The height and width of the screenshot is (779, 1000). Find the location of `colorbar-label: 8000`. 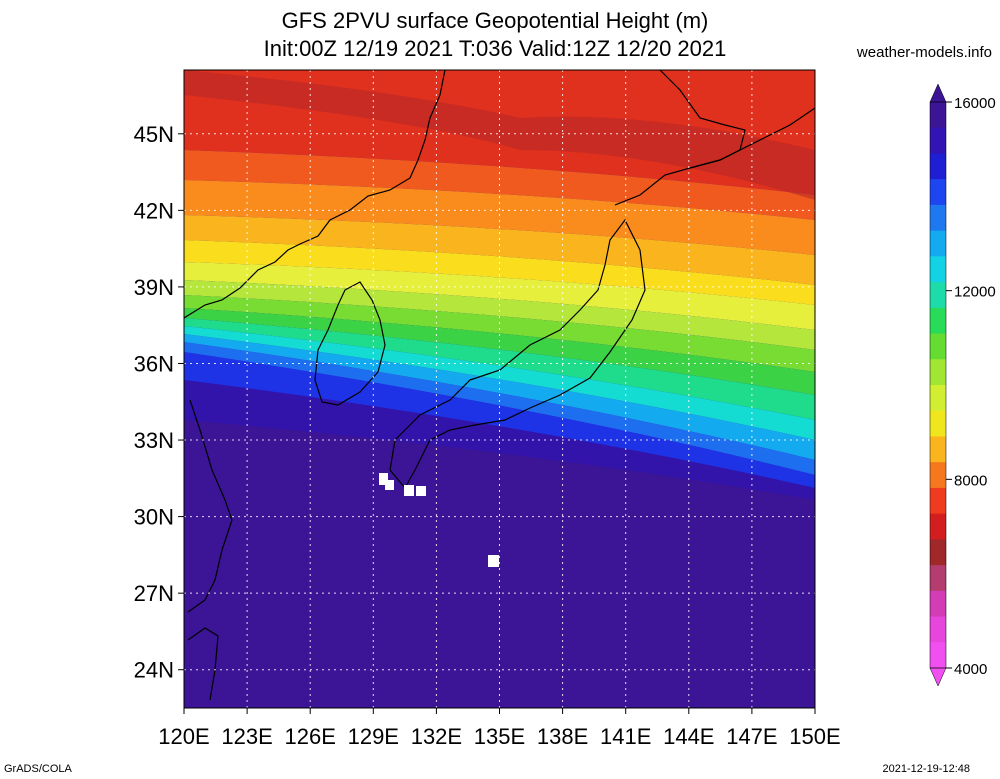

colorbar-label: 8000 is located at coordinates (970, 480).